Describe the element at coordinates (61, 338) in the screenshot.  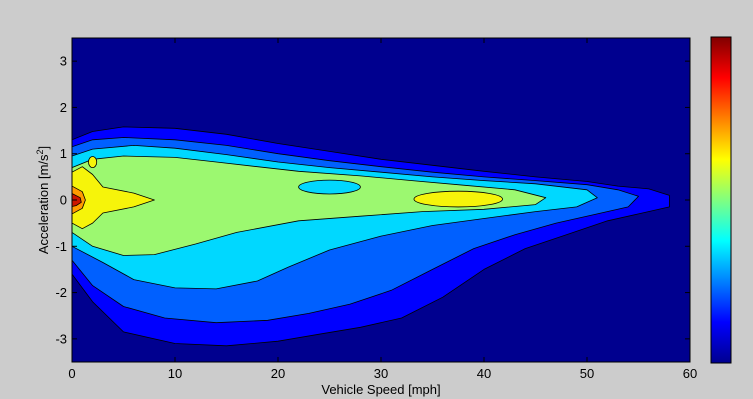
I see `y-tick-label: -3` at that location.